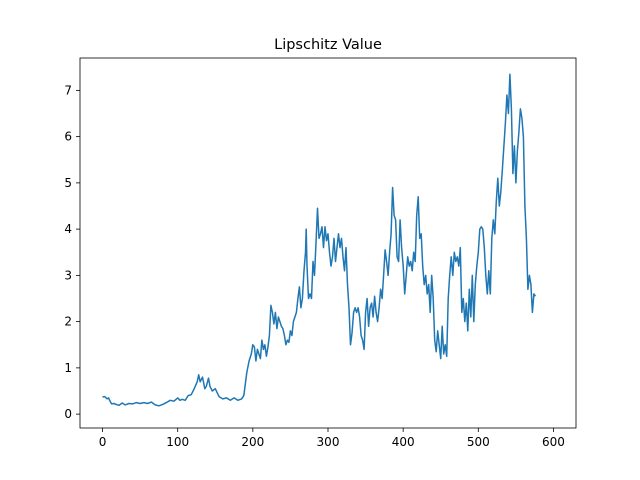 This screenshot has height=480, width=640. Describe the element at coordinates (68, 229) in the screenshot. I see `y-tick-label: 4` at that location.